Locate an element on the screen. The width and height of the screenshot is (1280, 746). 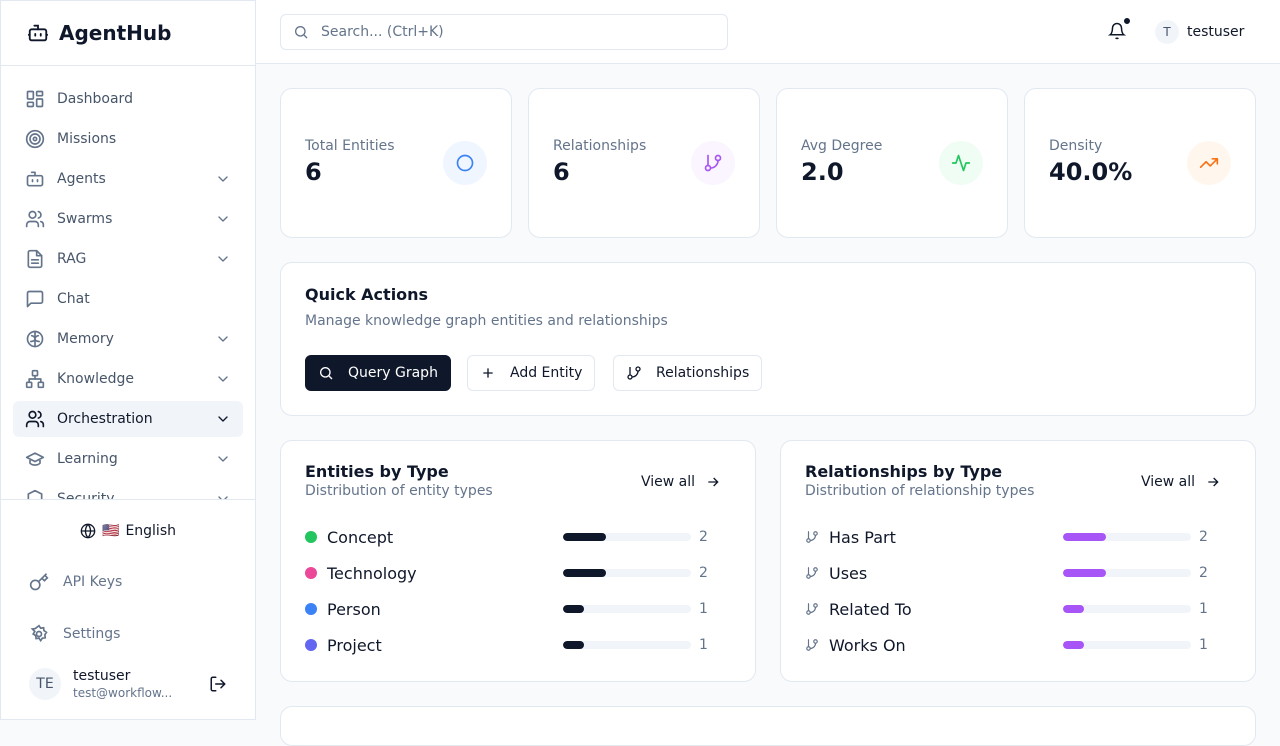
sidebar-item-orchestration: Orchestration is located at coordinates (128, 419).